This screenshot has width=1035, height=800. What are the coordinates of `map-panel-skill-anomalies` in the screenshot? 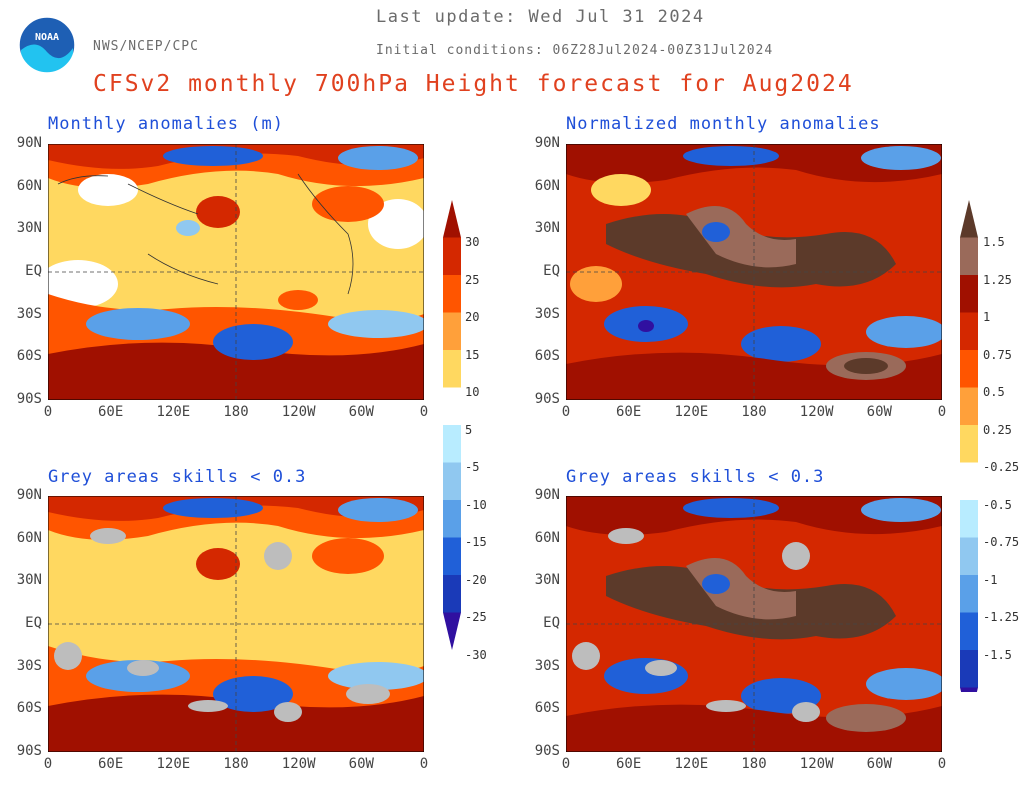 It's located at (237, 625).